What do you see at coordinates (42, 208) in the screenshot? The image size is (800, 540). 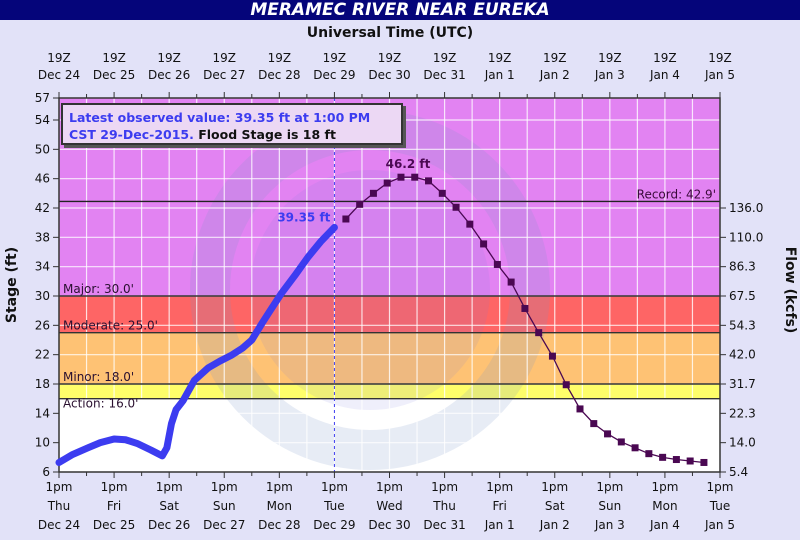 I see `y-tick-label: 42` at bounding box center [42, 208].